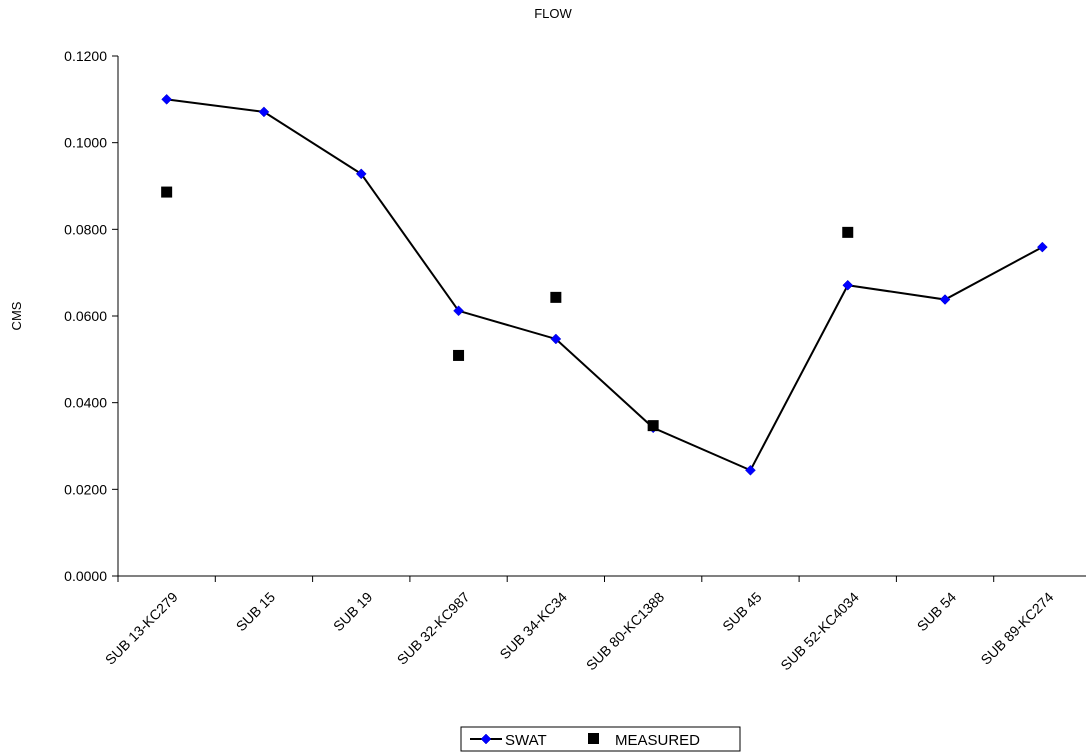  Describe the element at coordinates (526, 740) in the screenshot. I see `legend-swat-label: SWAT` at that location.